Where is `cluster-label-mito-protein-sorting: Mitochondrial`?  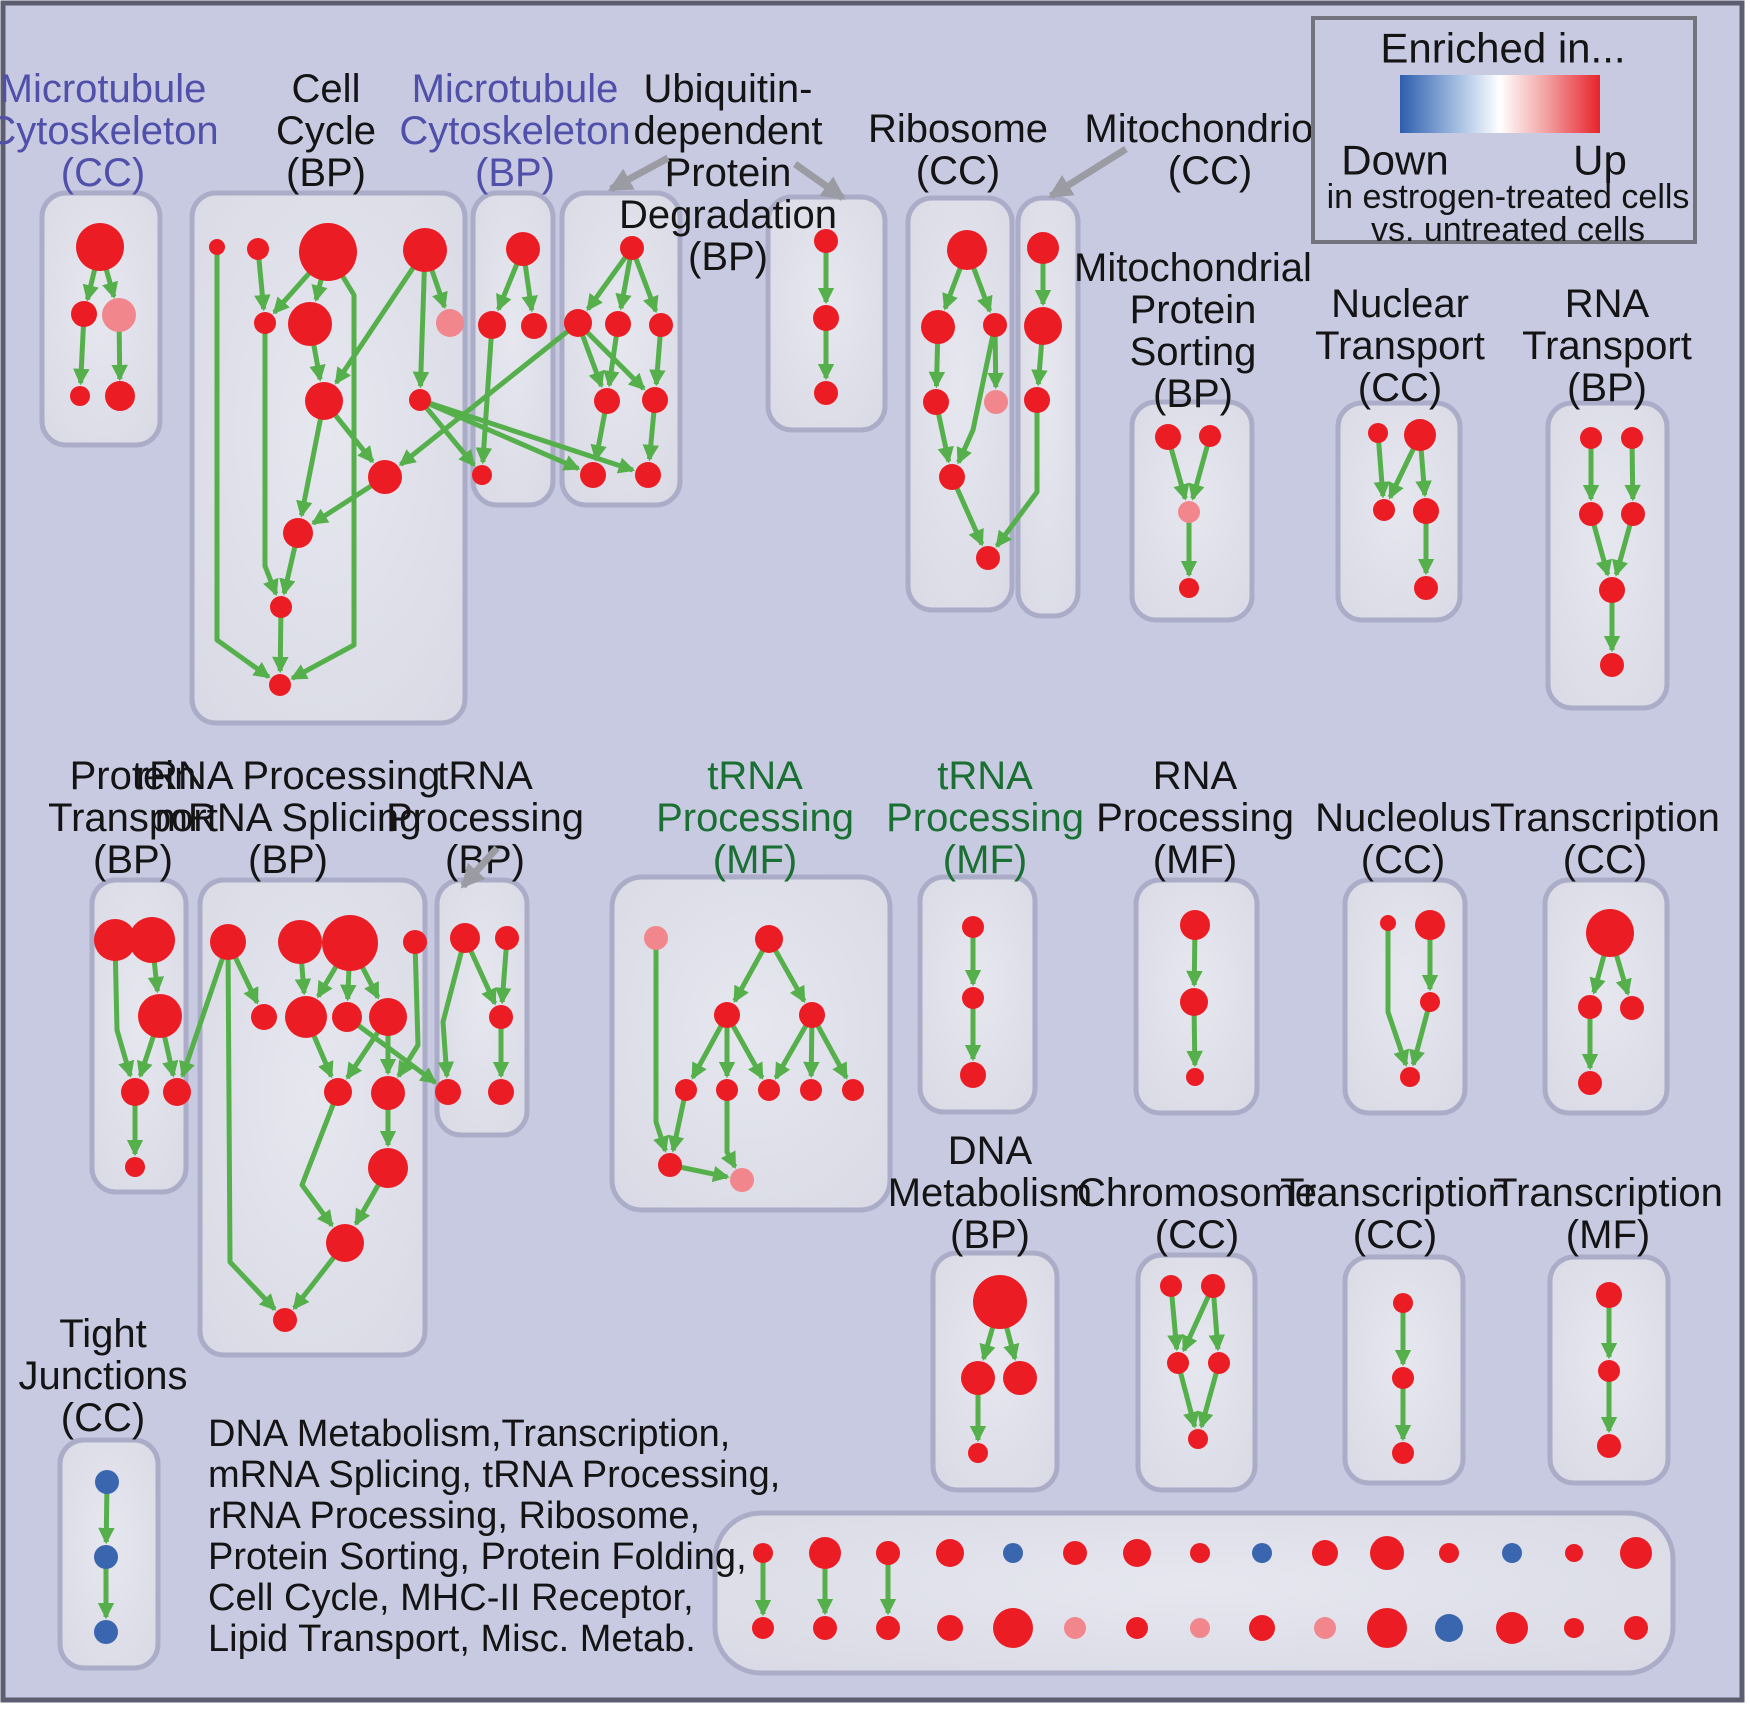
cluster-label-mito-protein-sorting: Mitochondrial is located at coordinates (1193, 268).